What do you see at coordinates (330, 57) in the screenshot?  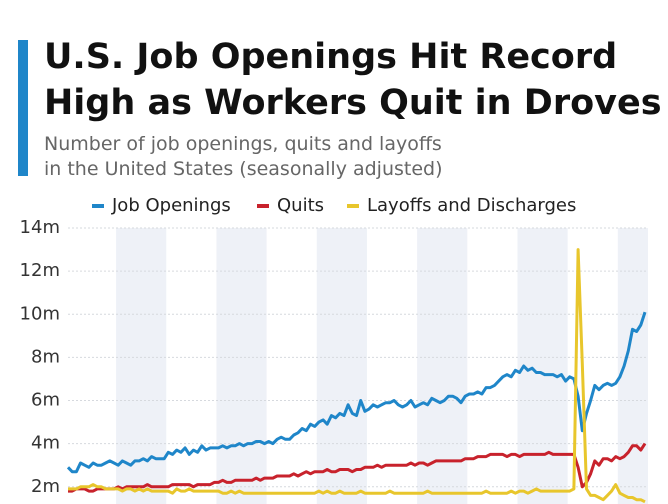 I see `chart-title: U.S. Job Openings Hit Record` at bounding box center [330, 57].